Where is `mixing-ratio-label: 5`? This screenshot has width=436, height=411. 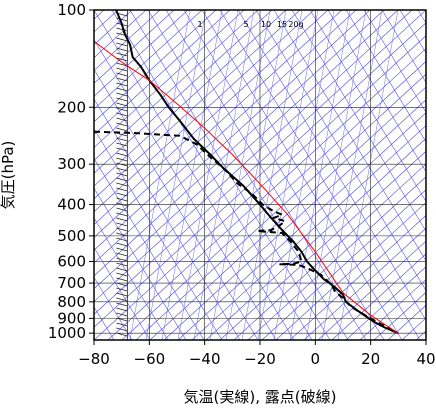
mixing-ratio-label: 5 is located at coordinates (245, 24).